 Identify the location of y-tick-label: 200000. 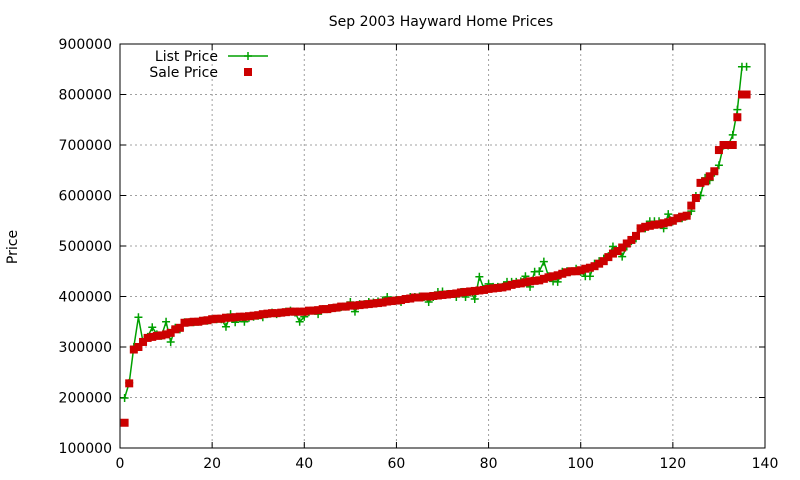
(85, 399).